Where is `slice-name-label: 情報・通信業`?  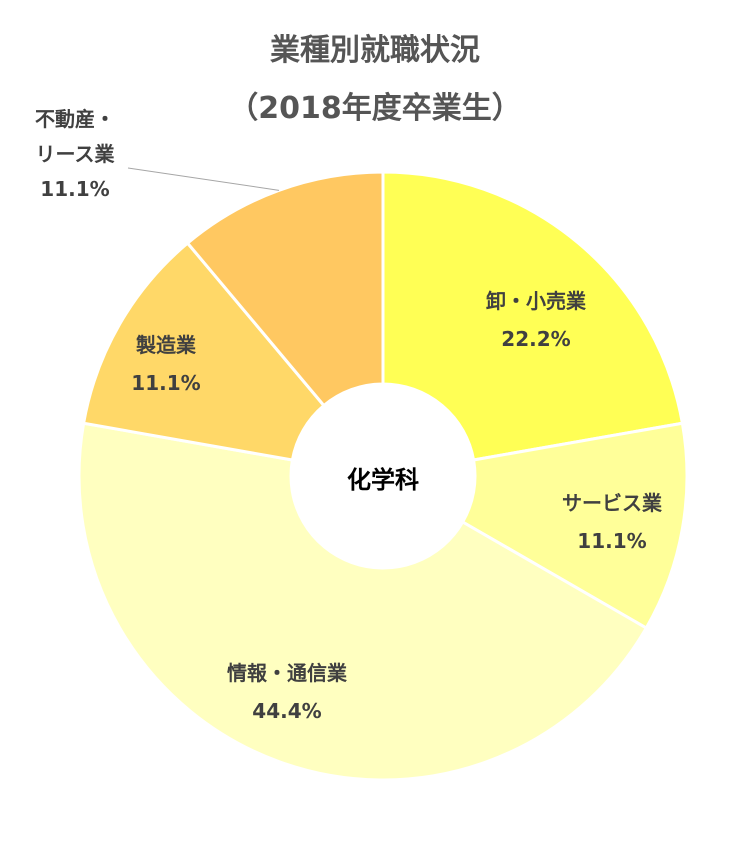 slice-name-label: 情報・通信業 is located at coordinates (287, 673).